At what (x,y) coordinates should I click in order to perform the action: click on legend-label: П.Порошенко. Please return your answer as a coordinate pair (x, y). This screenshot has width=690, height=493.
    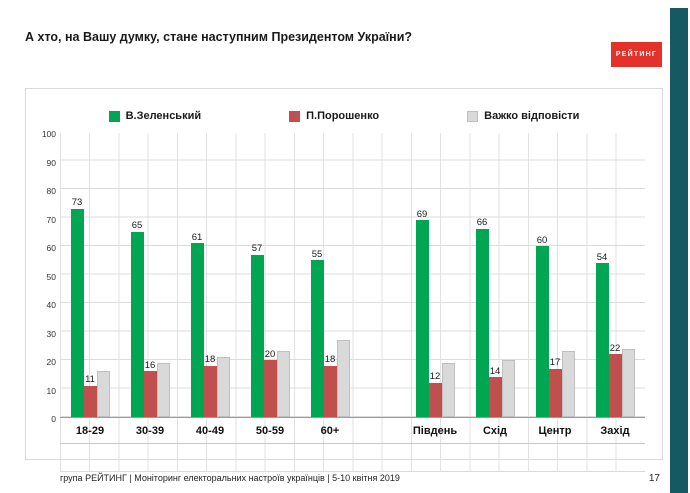
    Looking at the image, I should click on (343, 116).